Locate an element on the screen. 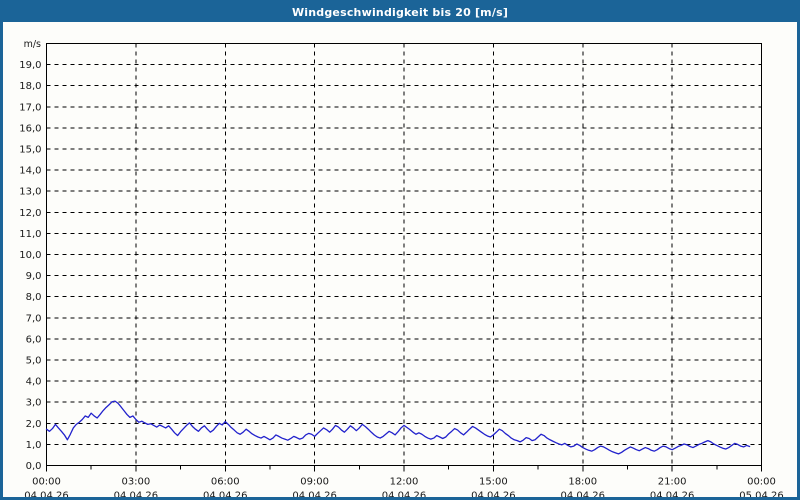  x-axis-time-label: 15:00 is located at coordinates (493, 482).